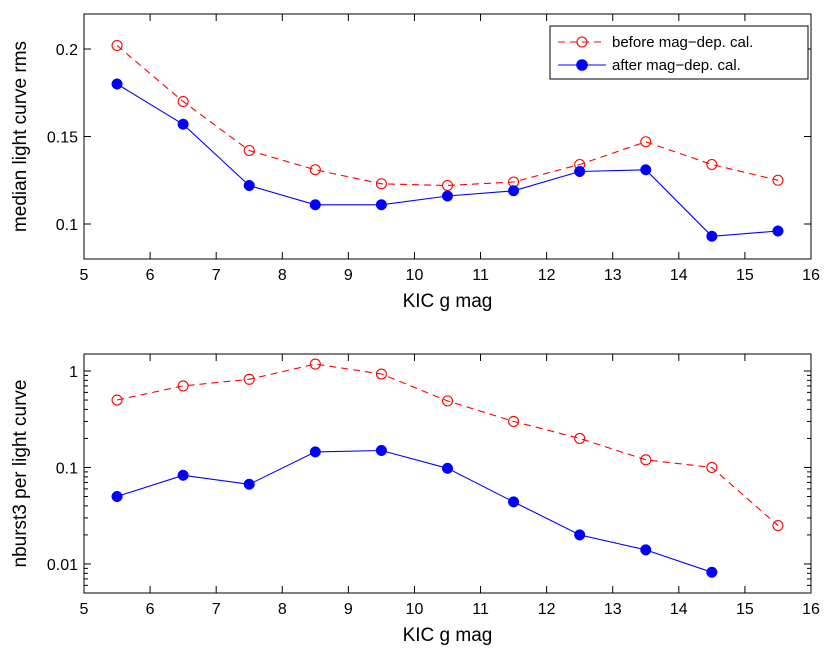 The height and width of the screenshot is (652, 830). What do you see at coordinates (73, 372) in the screenshot?
I see `y-tick-label: 1` at bounding box center [73, 372].